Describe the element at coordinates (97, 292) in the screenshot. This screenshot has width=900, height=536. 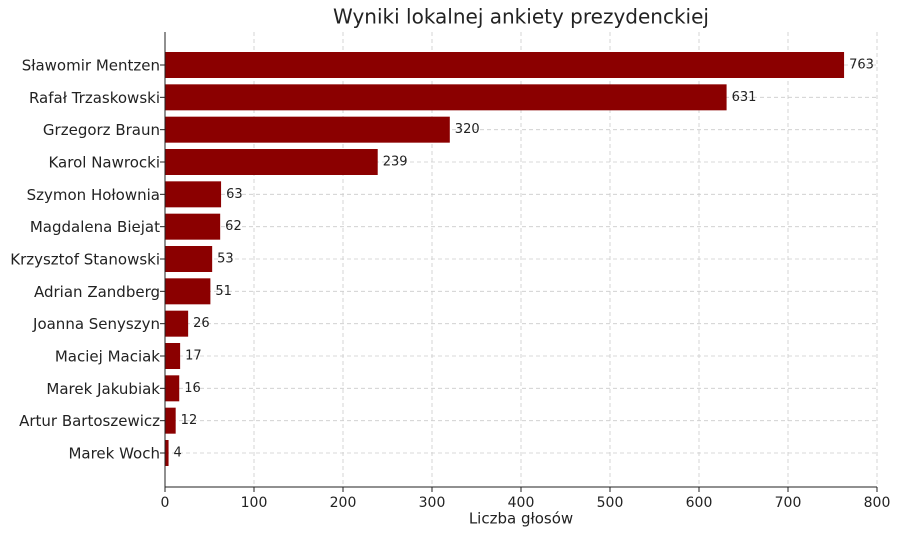
I see `y-tick-label: Adrian Zandberg` at that location.